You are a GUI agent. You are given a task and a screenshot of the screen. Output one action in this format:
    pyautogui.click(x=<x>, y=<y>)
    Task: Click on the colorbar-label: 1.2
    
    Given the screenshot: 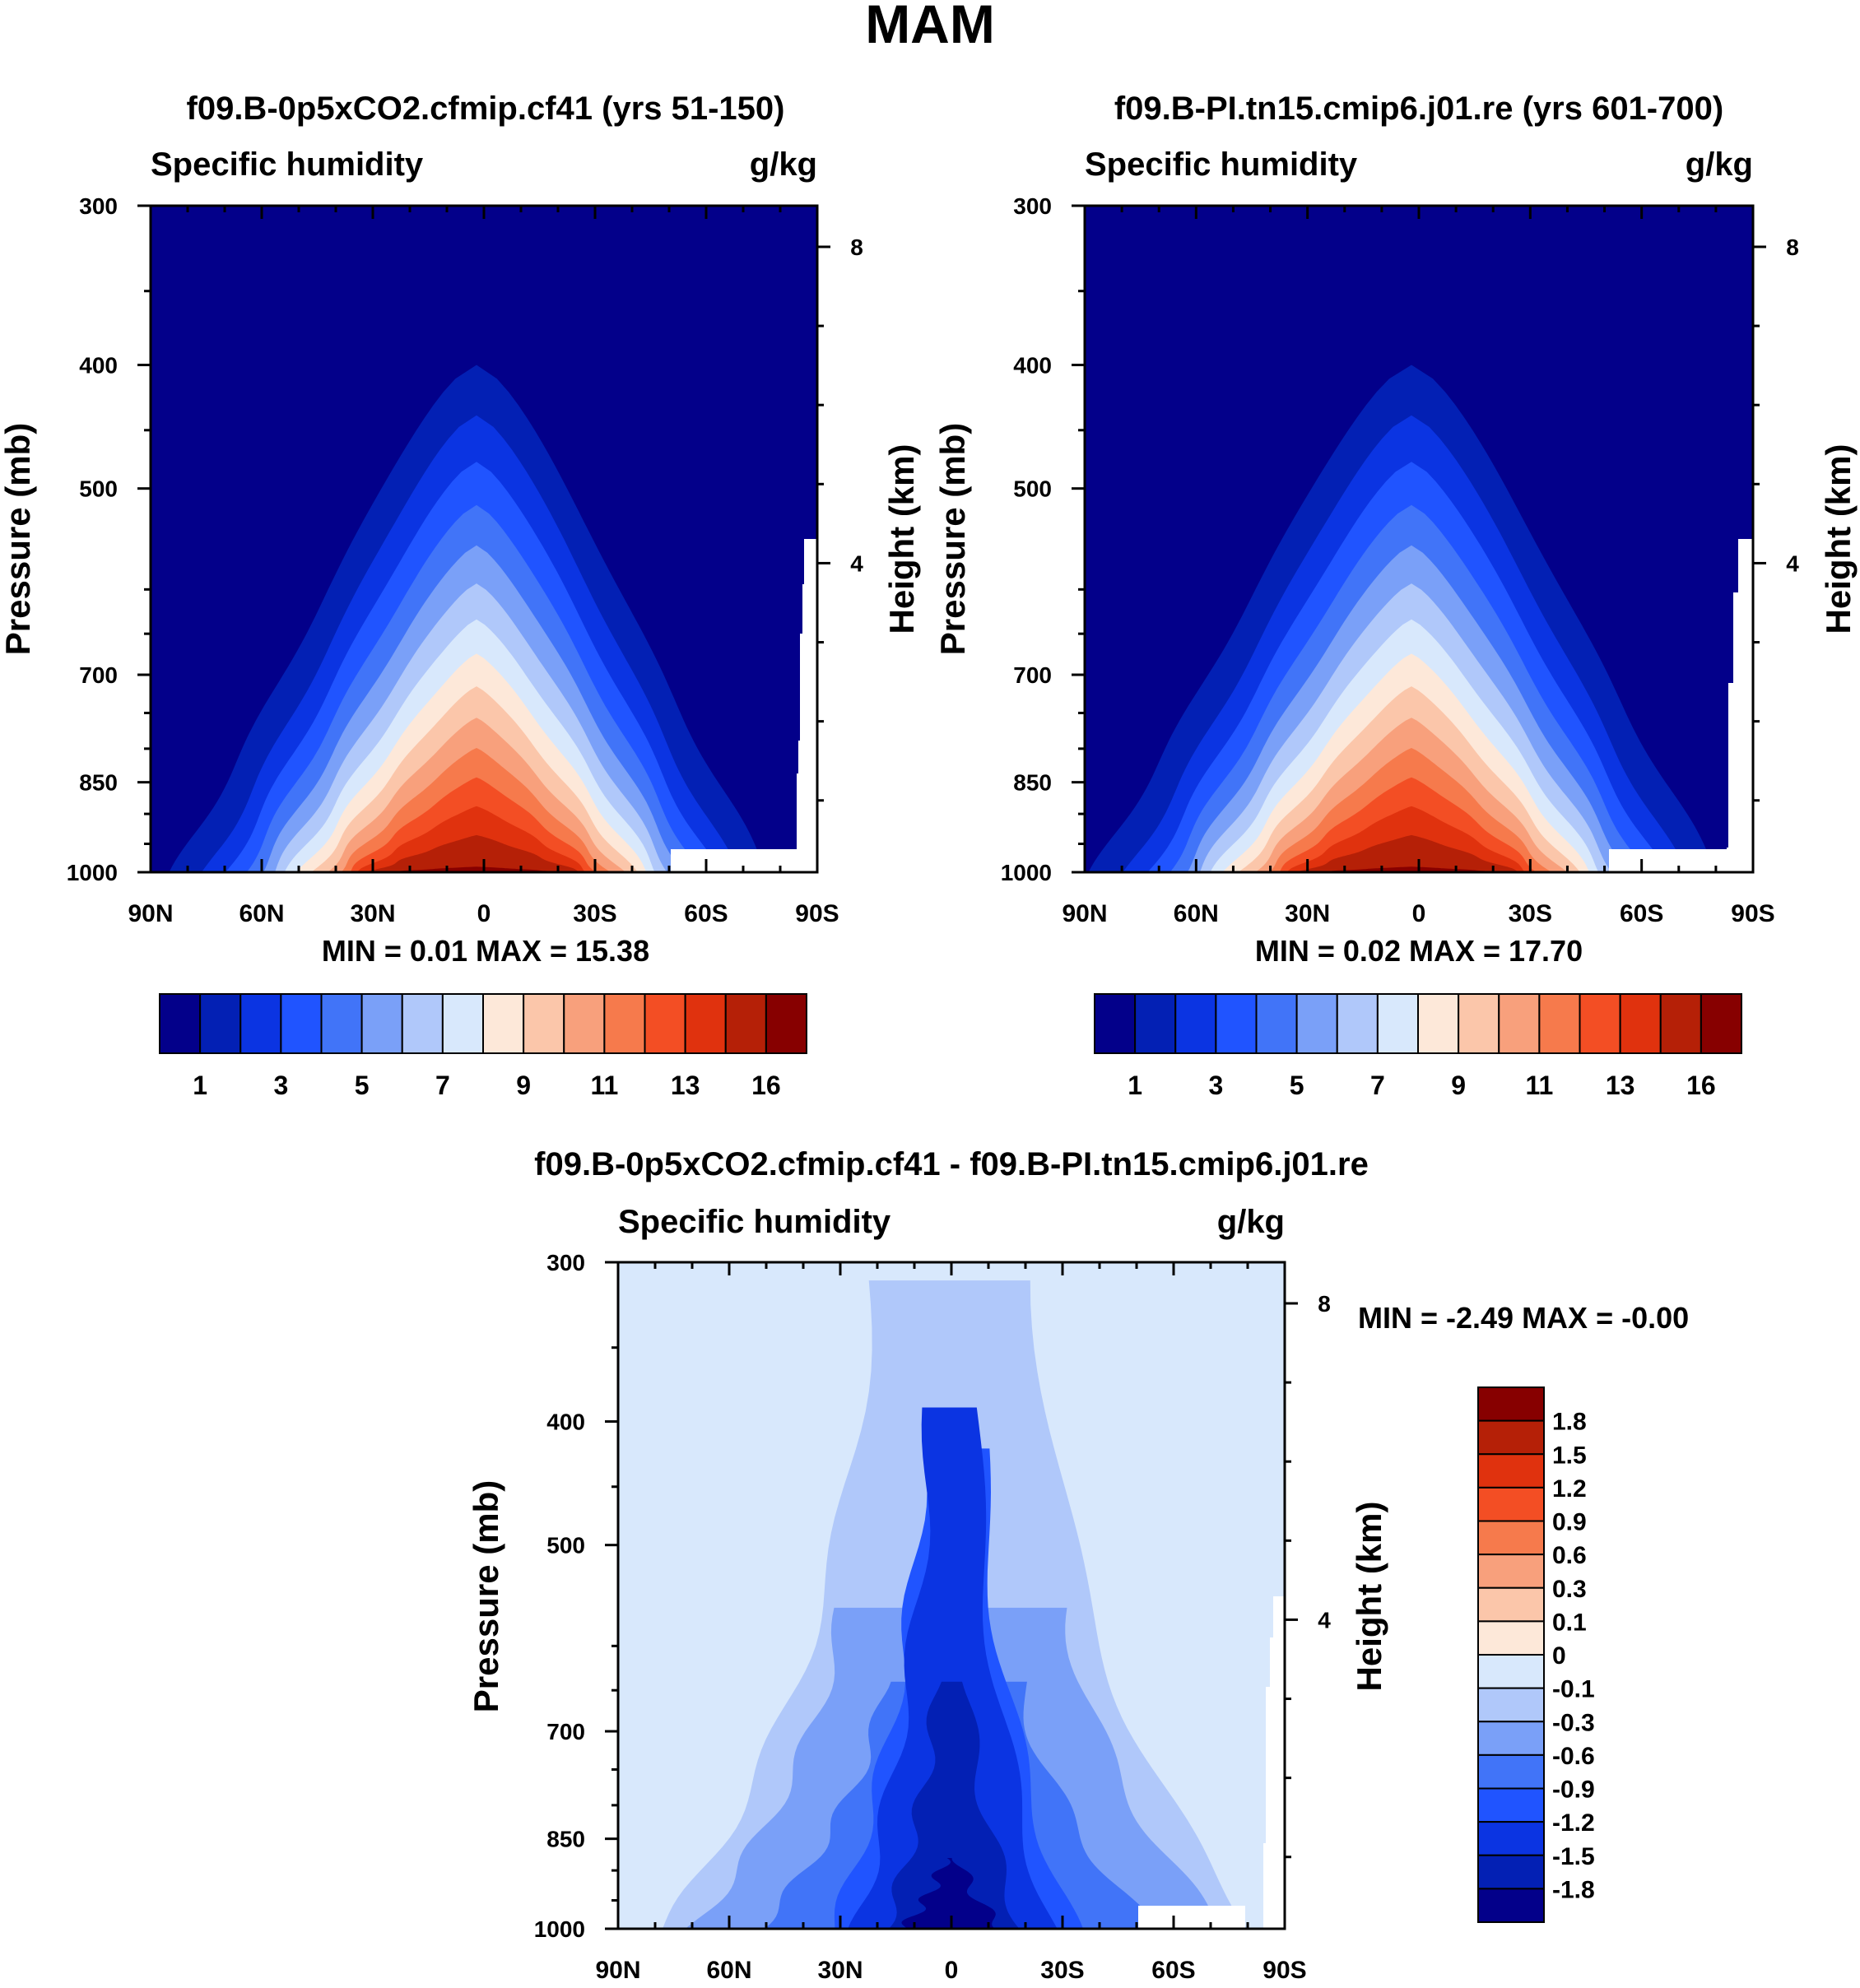 What is the action you would take?
    pyautogui.click(x=1569, y=1489)
    